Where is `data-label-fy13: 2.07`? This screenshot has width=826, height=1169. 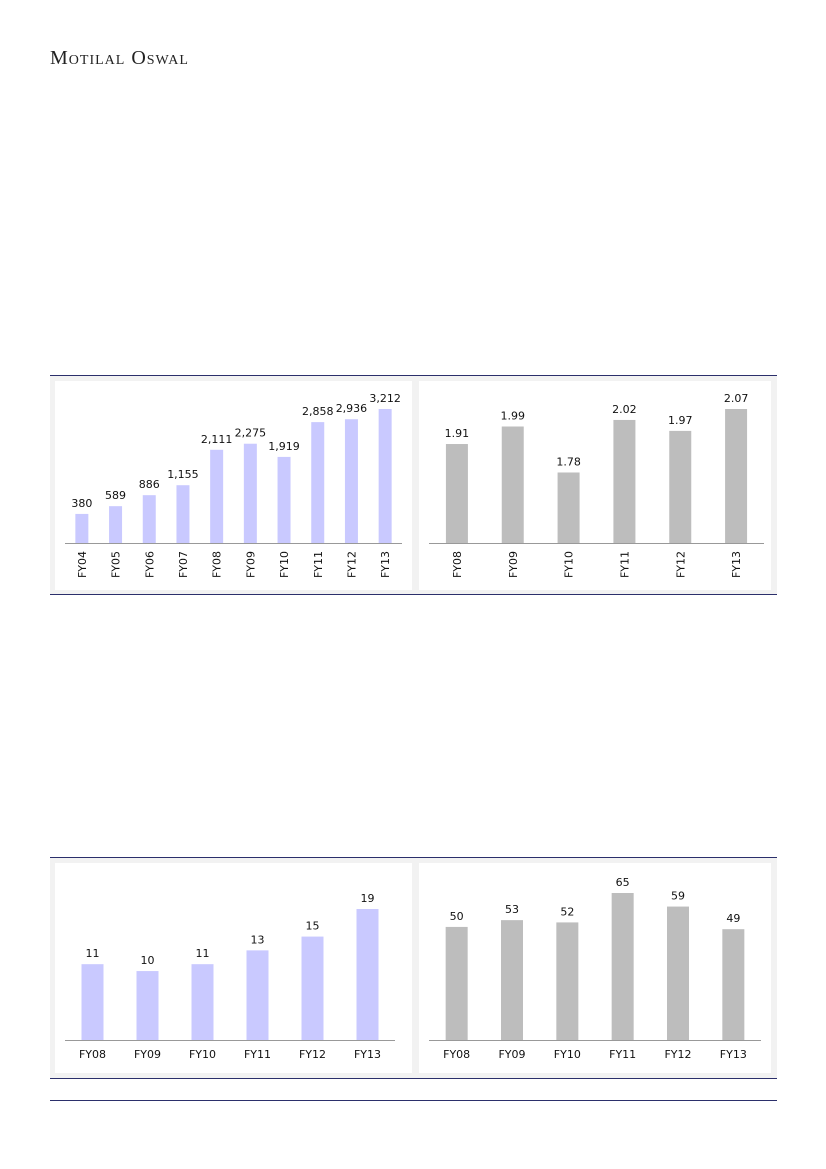 data-label-fy13: 2.07 is located at coordinates (736, 398).